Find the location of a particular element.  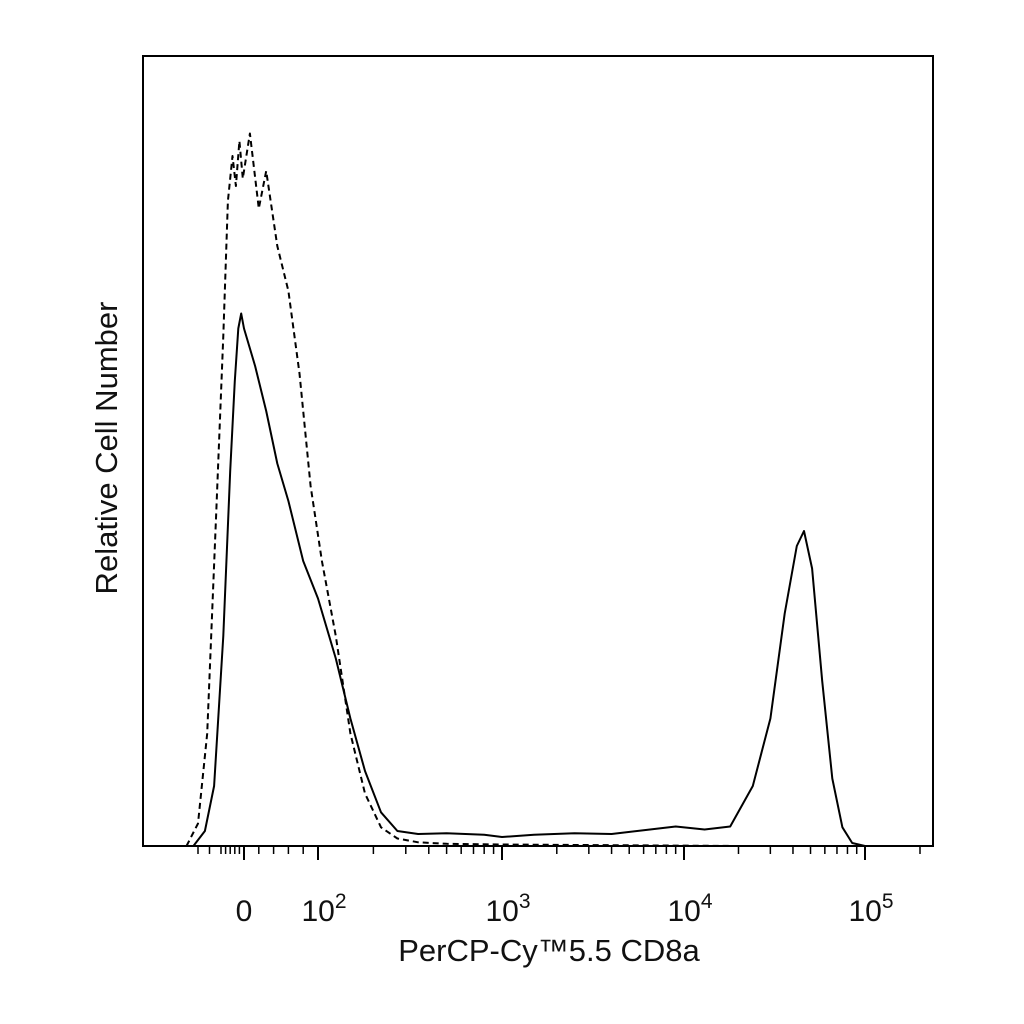

x-minor-ticks is located at coordinates (559, 850).